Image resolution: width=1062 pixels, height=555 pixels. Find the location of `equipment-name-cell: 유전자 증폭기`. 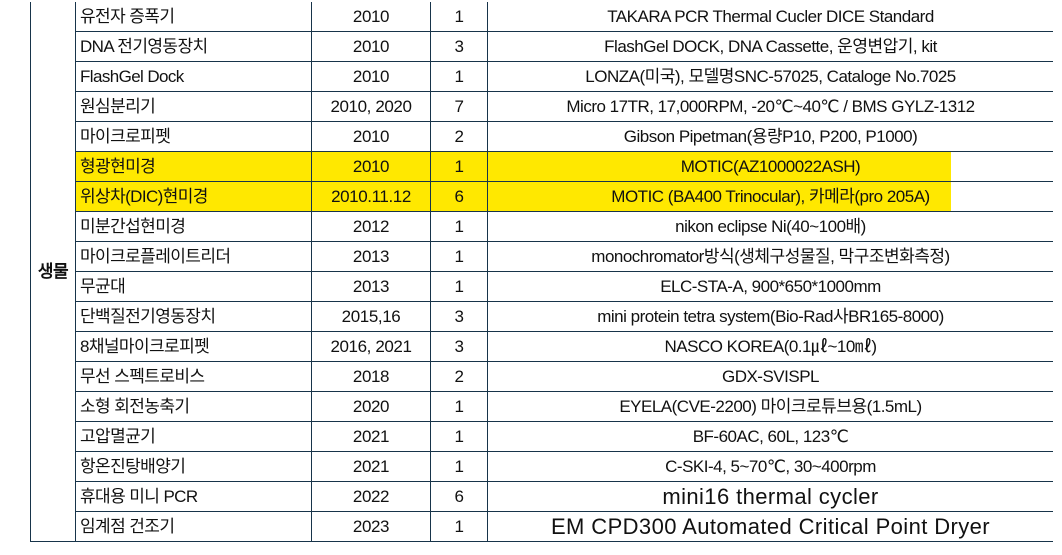

equipment-name-cell: 유전자 증폭기 is located at coordinates (193, 17).